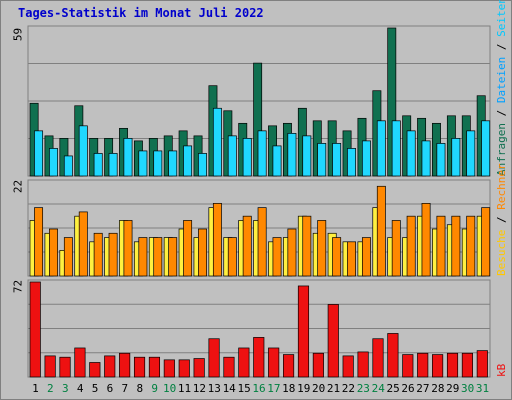 This screenshot has height=400, width=512. Describe the element at coordinates (125, 388) in the screenshot. I see `day-label: 7` at that location.